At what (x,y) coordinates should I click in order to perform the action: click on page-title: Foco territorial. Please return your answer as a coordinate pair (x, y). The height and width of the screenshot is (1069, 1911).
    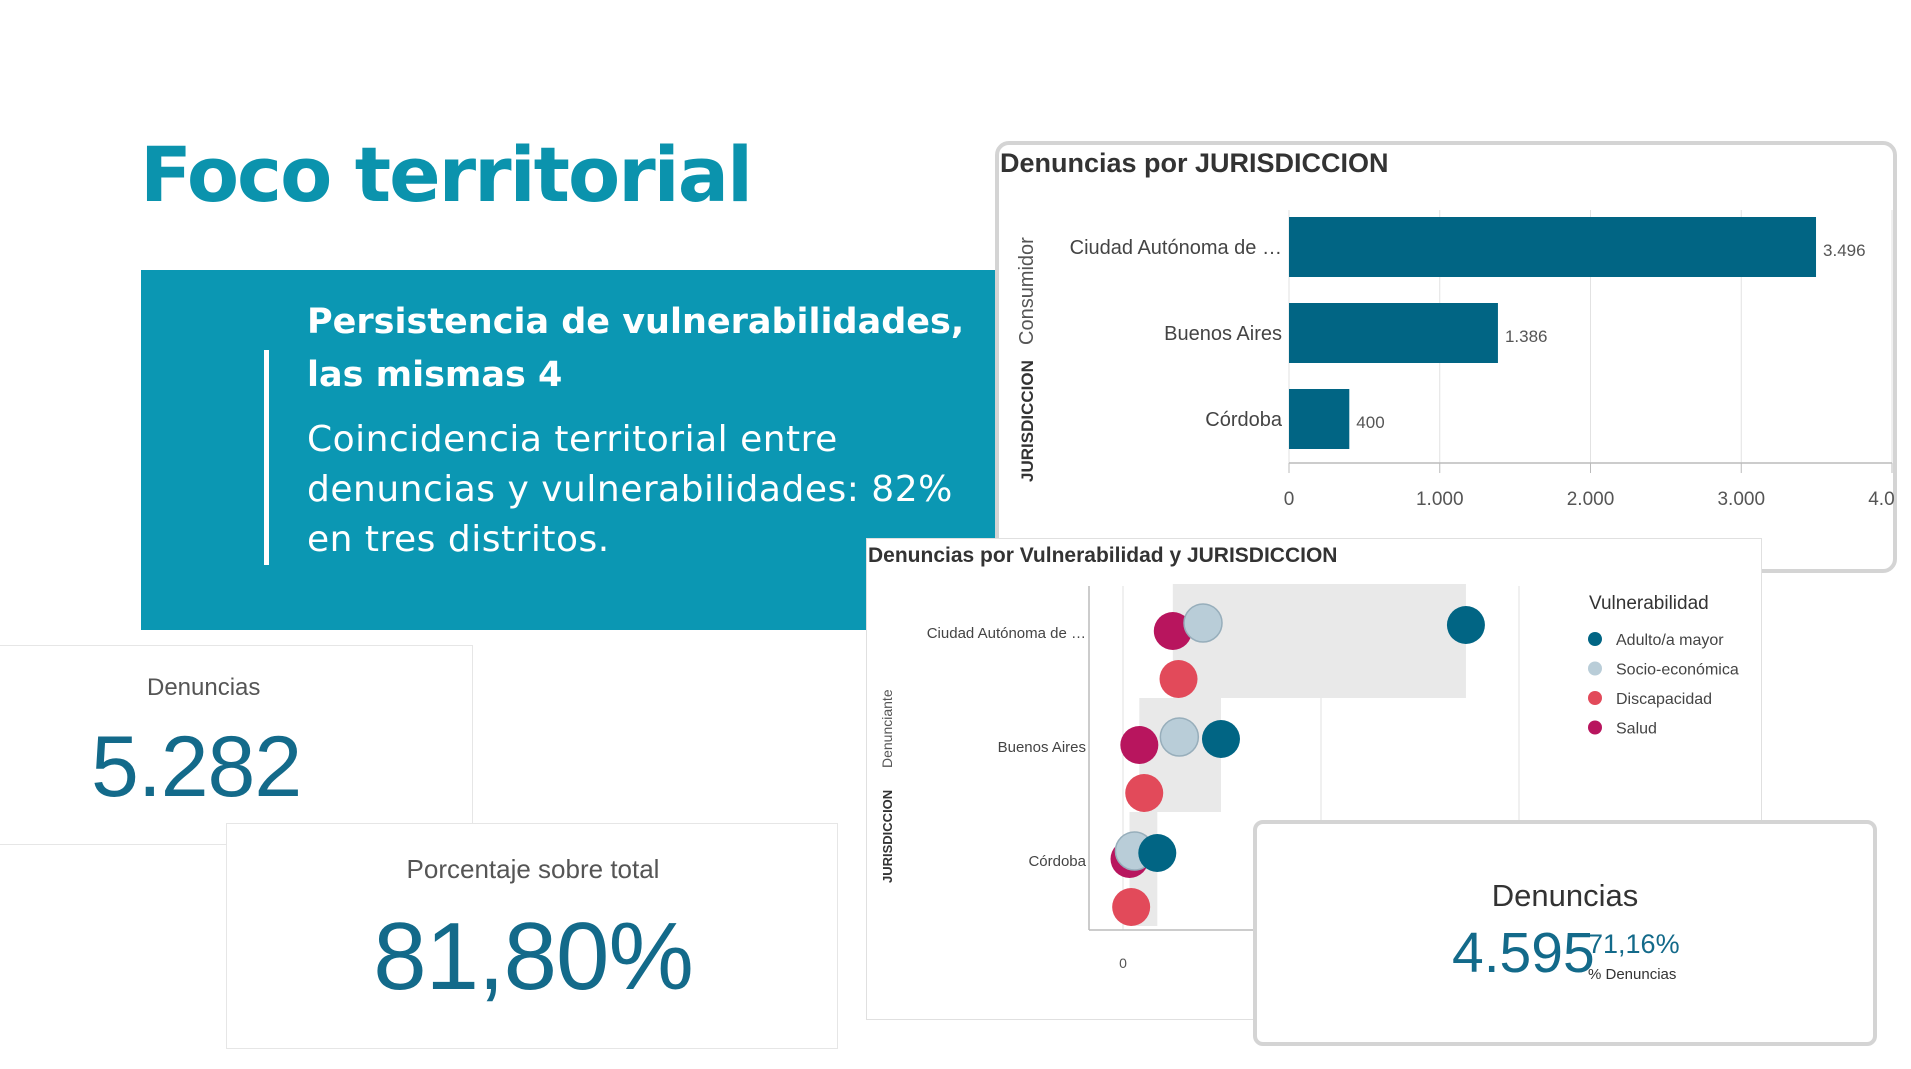
    Looking at the image, I should click on (446, 174).